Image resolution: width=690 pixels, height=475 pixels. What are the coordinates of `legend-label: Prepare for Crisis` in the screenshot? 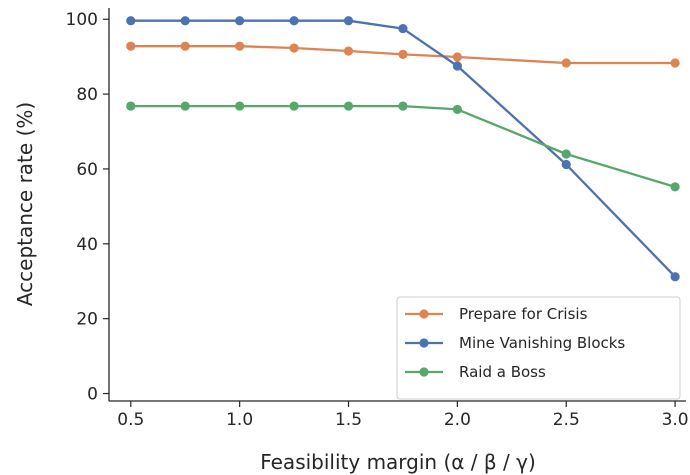 It's located at (523, 314).